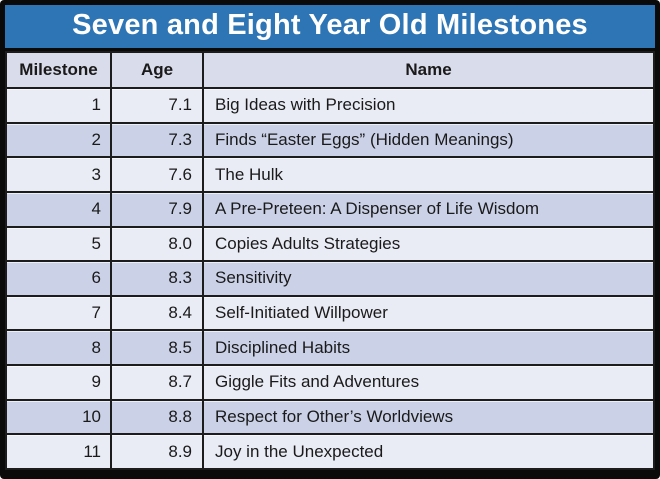 This screenshot has width=660, height=479. Describe the element at coordinates (58, 209) in the screenshot. I see `milestone-cell: 4` at that location.